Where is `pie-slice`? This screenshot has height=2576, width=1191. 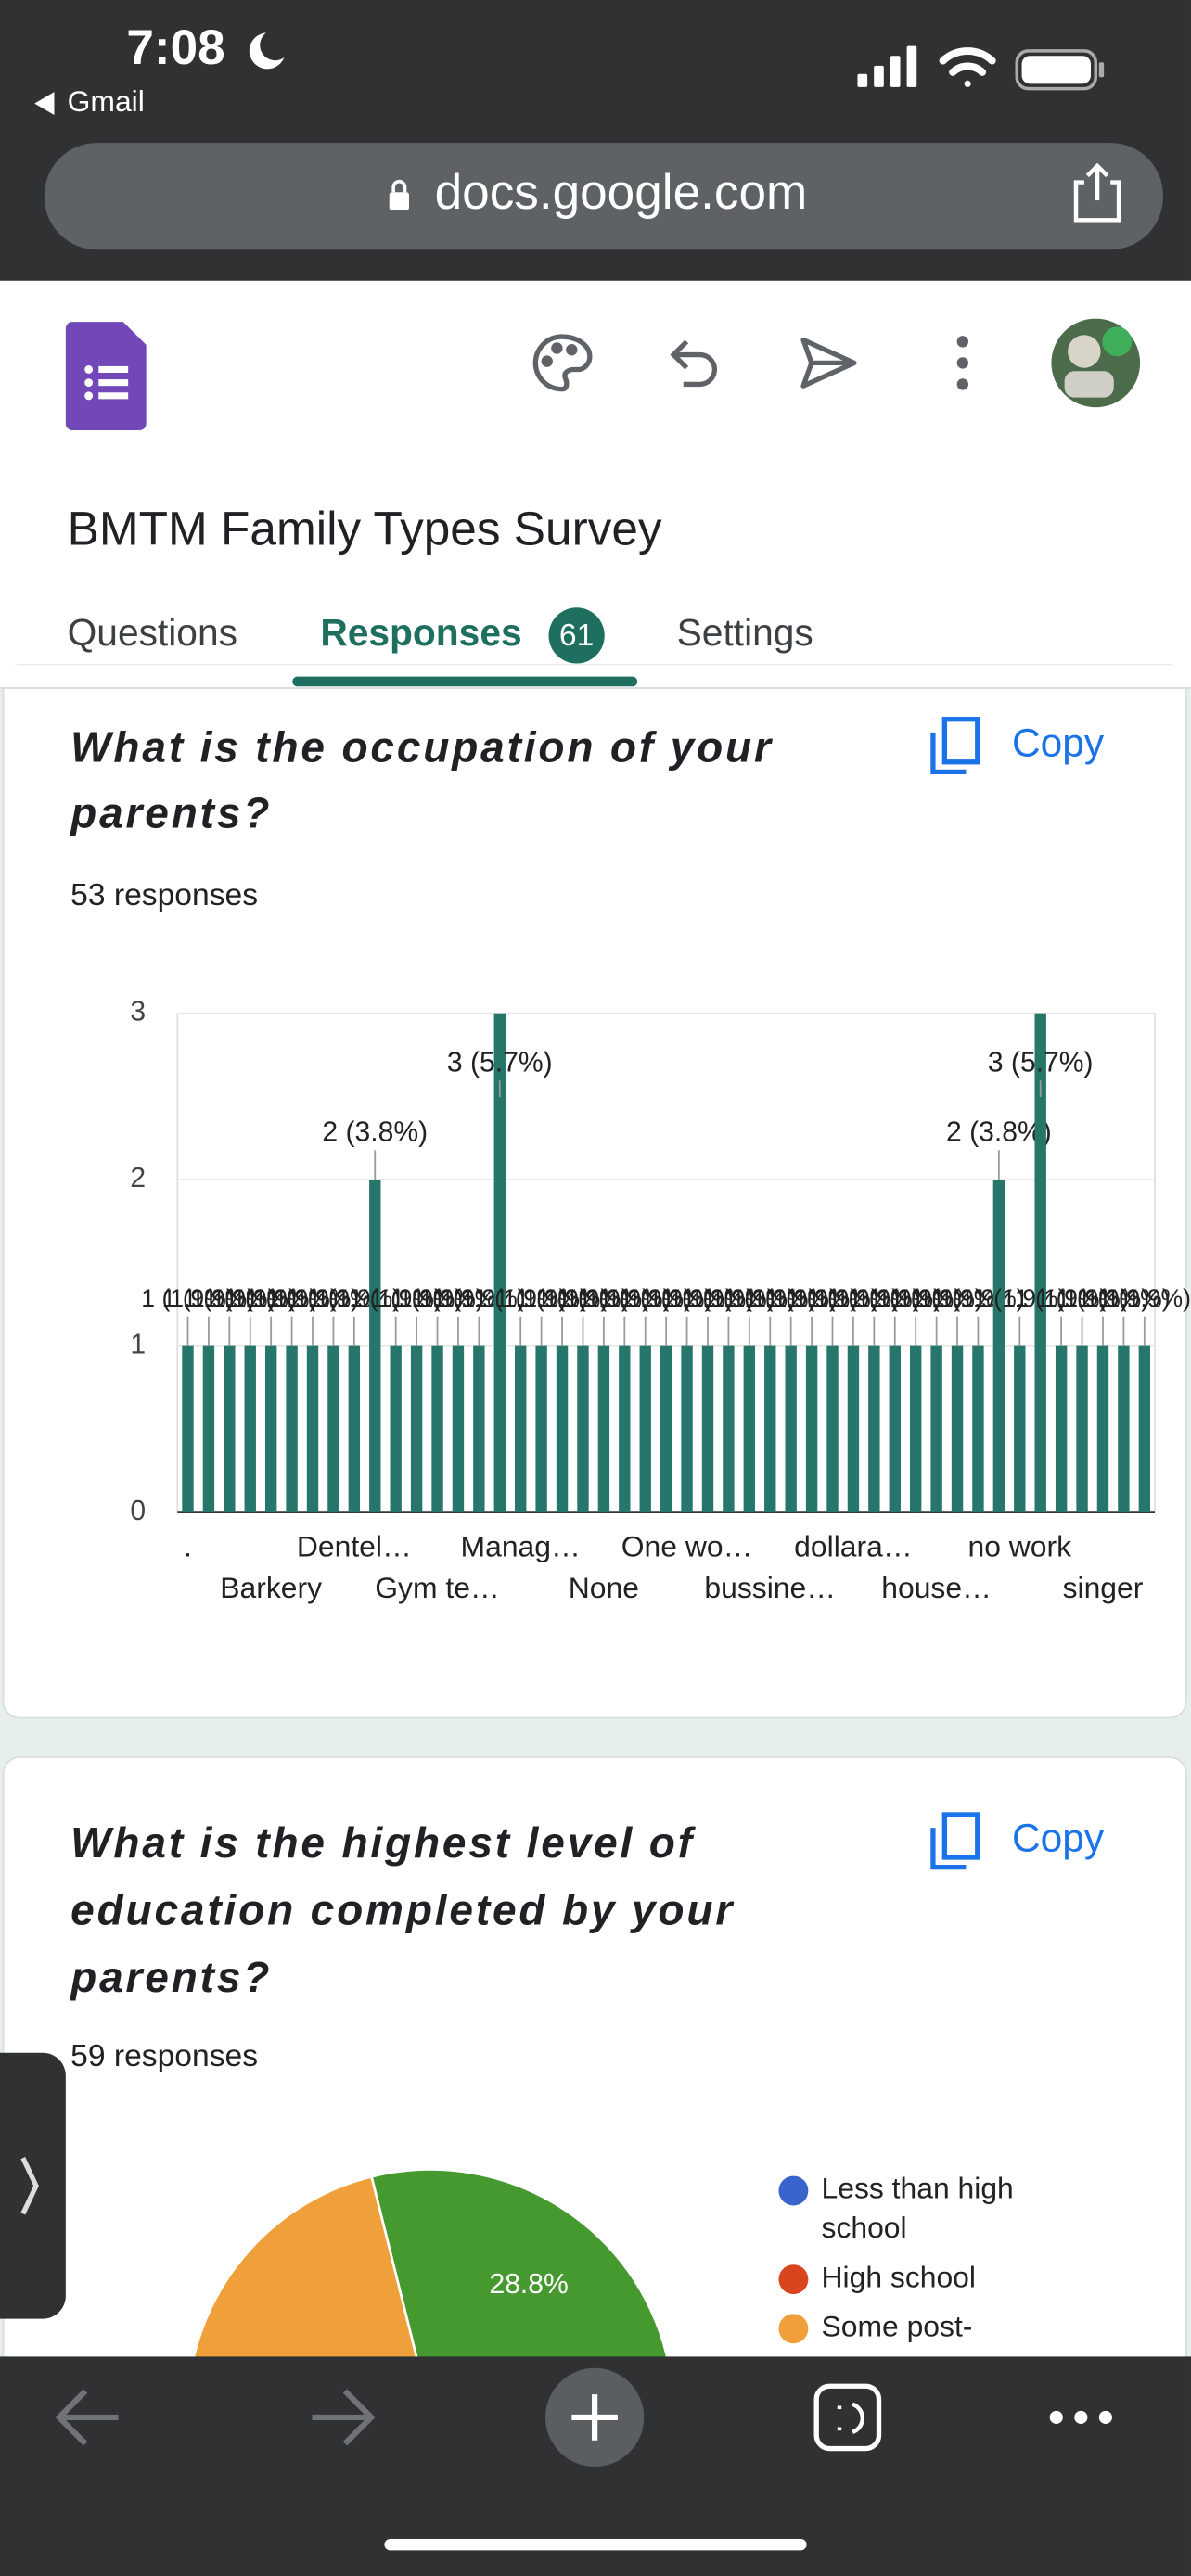
pie-slice is located at coordinates (310, 2294).